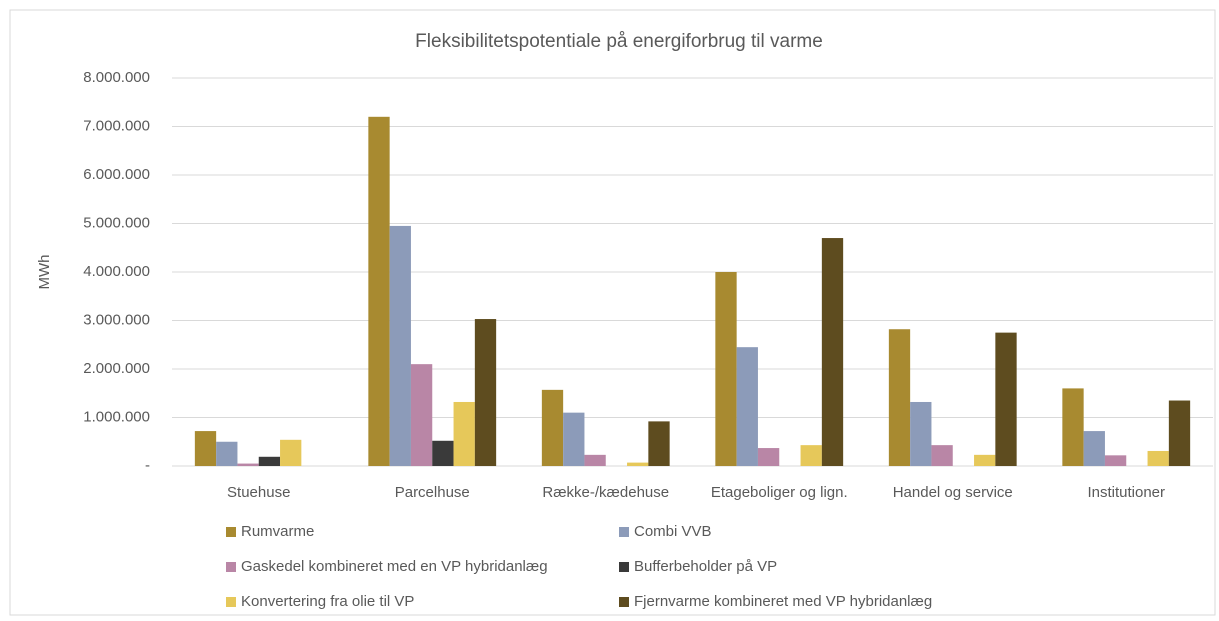  What do you see at coordinates (783, 601) in the screenshot?
I see `legend-label: Fjernvarme kombineret med VP hybridanlæg` at bounding box center [783, 601].